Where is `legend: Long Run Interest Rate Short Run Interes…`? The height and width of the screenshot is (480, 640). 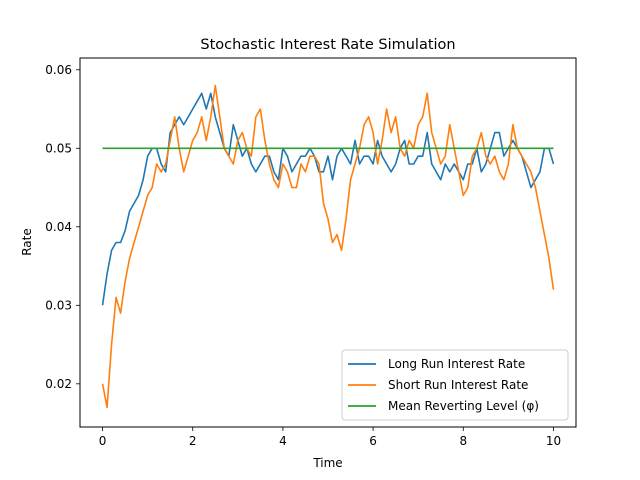
legend: Long Run Interest Rate Short Run Interes… is located at coordinates (455, 385).